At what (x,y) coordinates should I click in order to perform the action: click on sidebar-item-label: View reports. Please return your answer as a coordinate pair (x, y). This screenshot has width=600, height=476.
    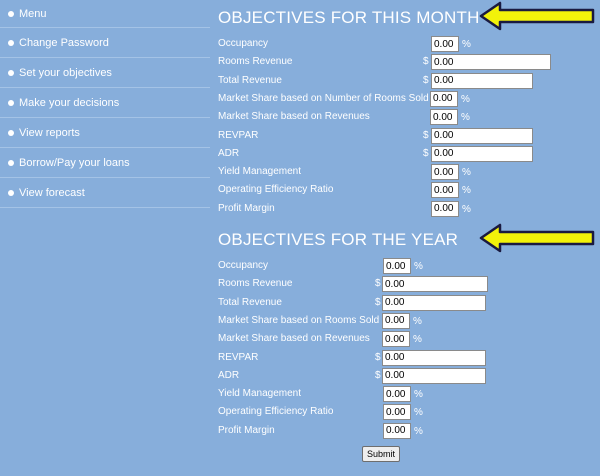
    Looking at the image, I should click on (49, 132).